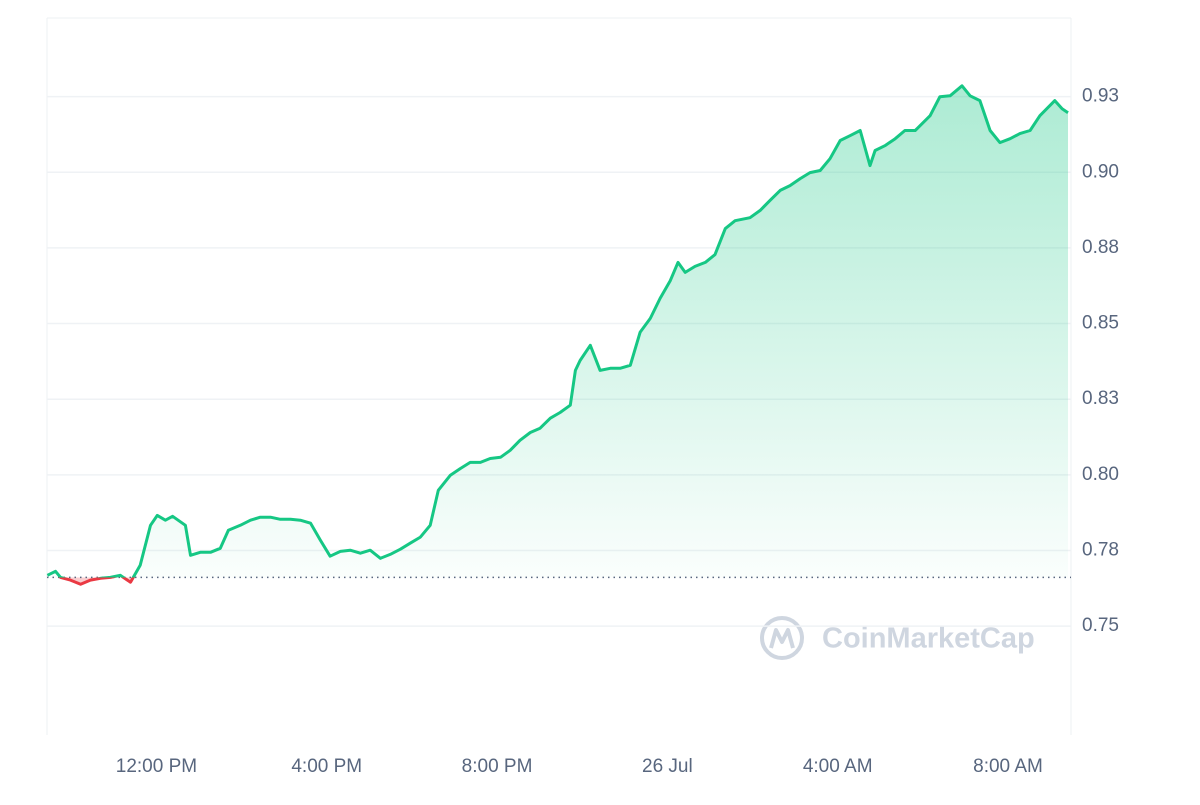 Image resolution: width=1200 pixels, height=805 pixels. What do you see at coordinates (782, 638) in the screenshot?
I see `watermark-logo` at bounding box center [782, 638].